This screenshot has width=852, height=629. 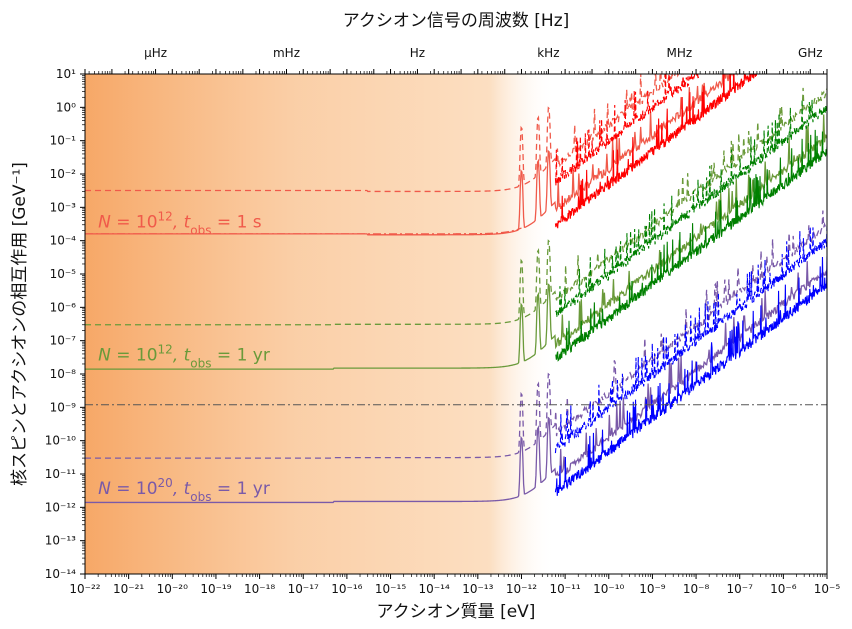 I want to click on y-tick-label: 10⁻⁴, so click(x=63, y=241).